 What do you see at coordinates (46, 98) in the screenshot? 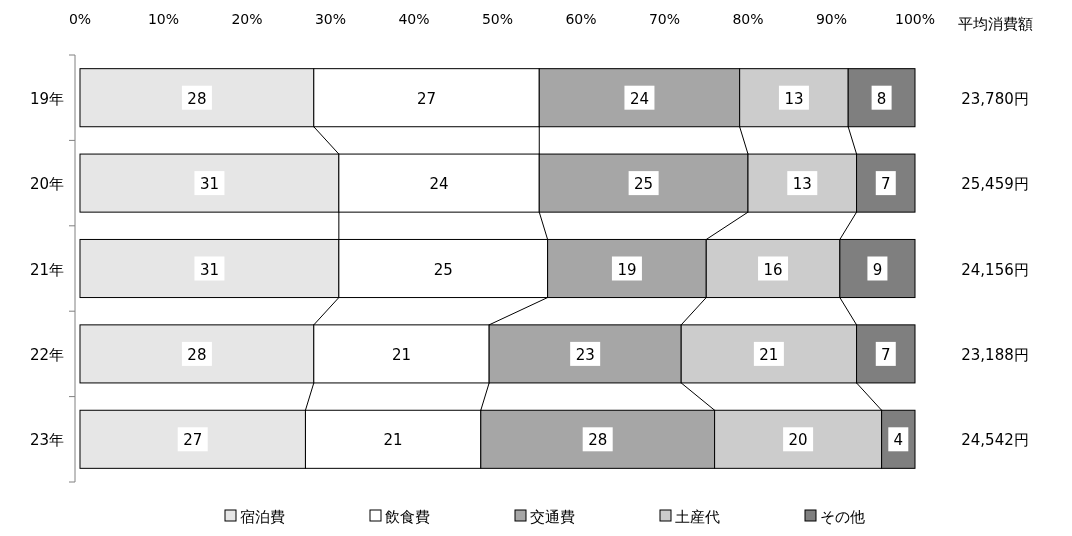
I see `y-tick-label: 19年` at bounding box center [46, 98].